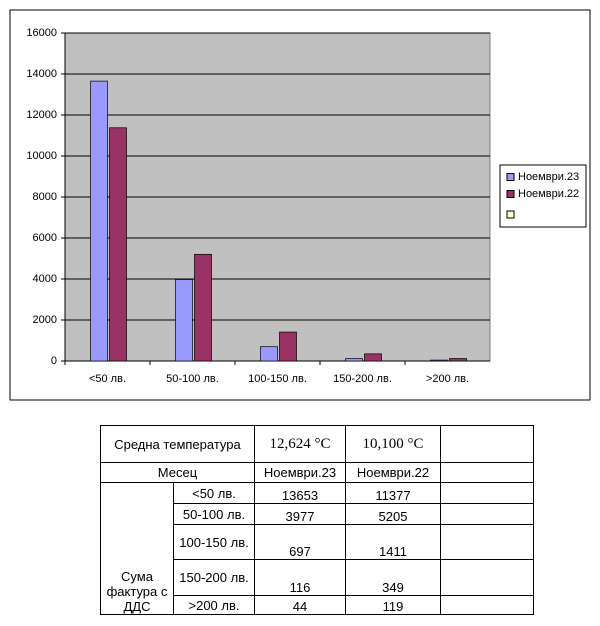  I want to click on cell: 10,100 °C, so click(393, 444).